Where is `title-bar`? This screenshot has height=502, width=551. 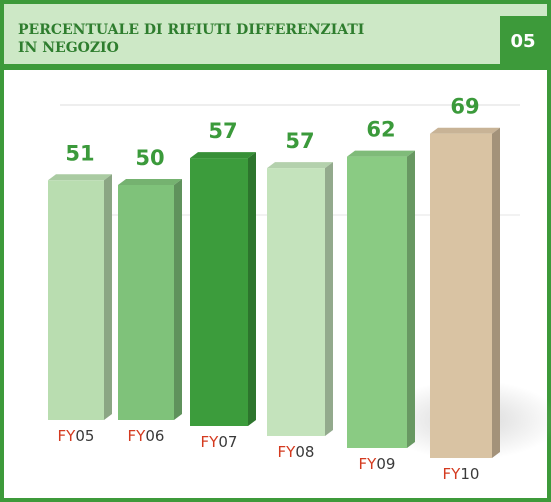 title-bar is located at coordinates (275, 34).